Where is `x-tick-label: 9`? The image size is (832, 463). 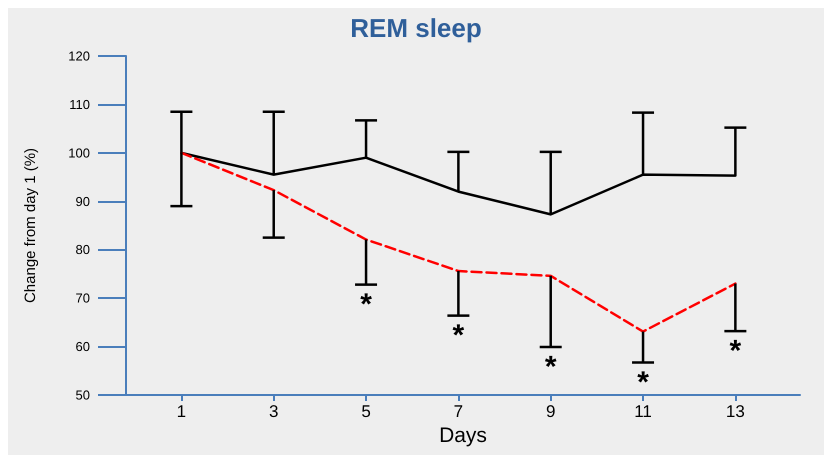
x-tick-label: 9 is located at coordinates (551, 411).